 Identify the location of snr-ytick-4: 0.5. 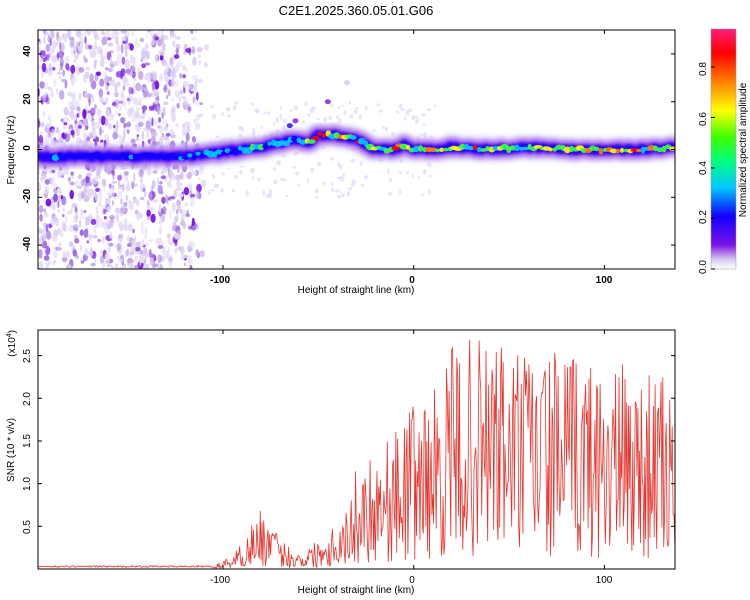
(27, 527).